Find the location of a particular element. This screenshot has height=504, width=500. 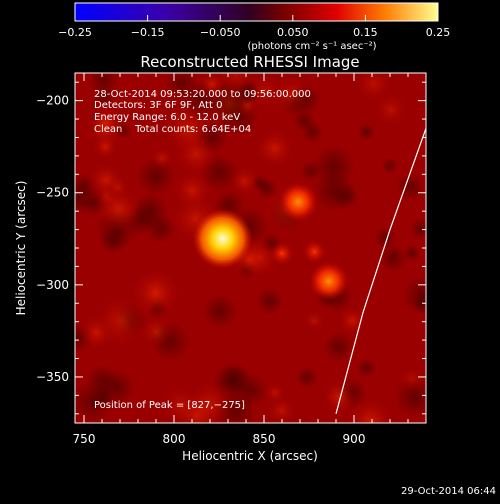

colorbar-units: (photons cm⁻² s⁻¹ asec⁻²) is located at coordinates (311, 46).